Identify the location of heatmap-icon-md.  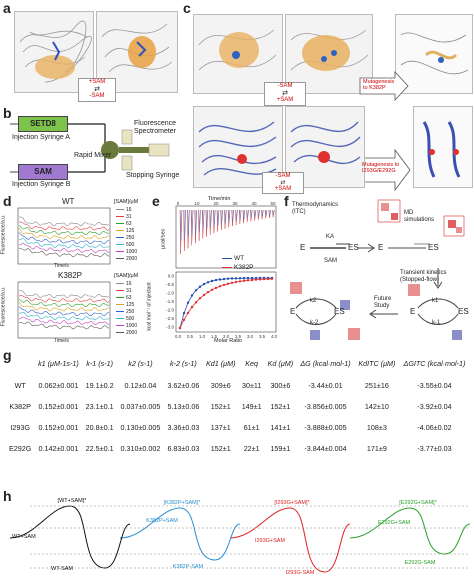
(454, 226).